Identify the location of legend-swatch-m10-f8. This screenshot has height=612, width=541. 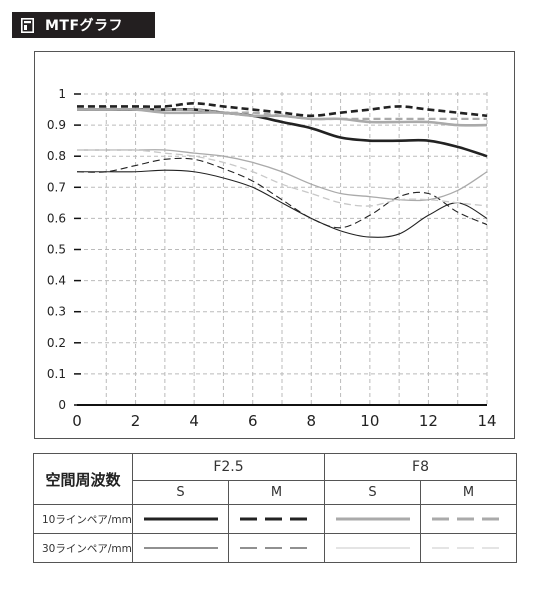
(468, 519).